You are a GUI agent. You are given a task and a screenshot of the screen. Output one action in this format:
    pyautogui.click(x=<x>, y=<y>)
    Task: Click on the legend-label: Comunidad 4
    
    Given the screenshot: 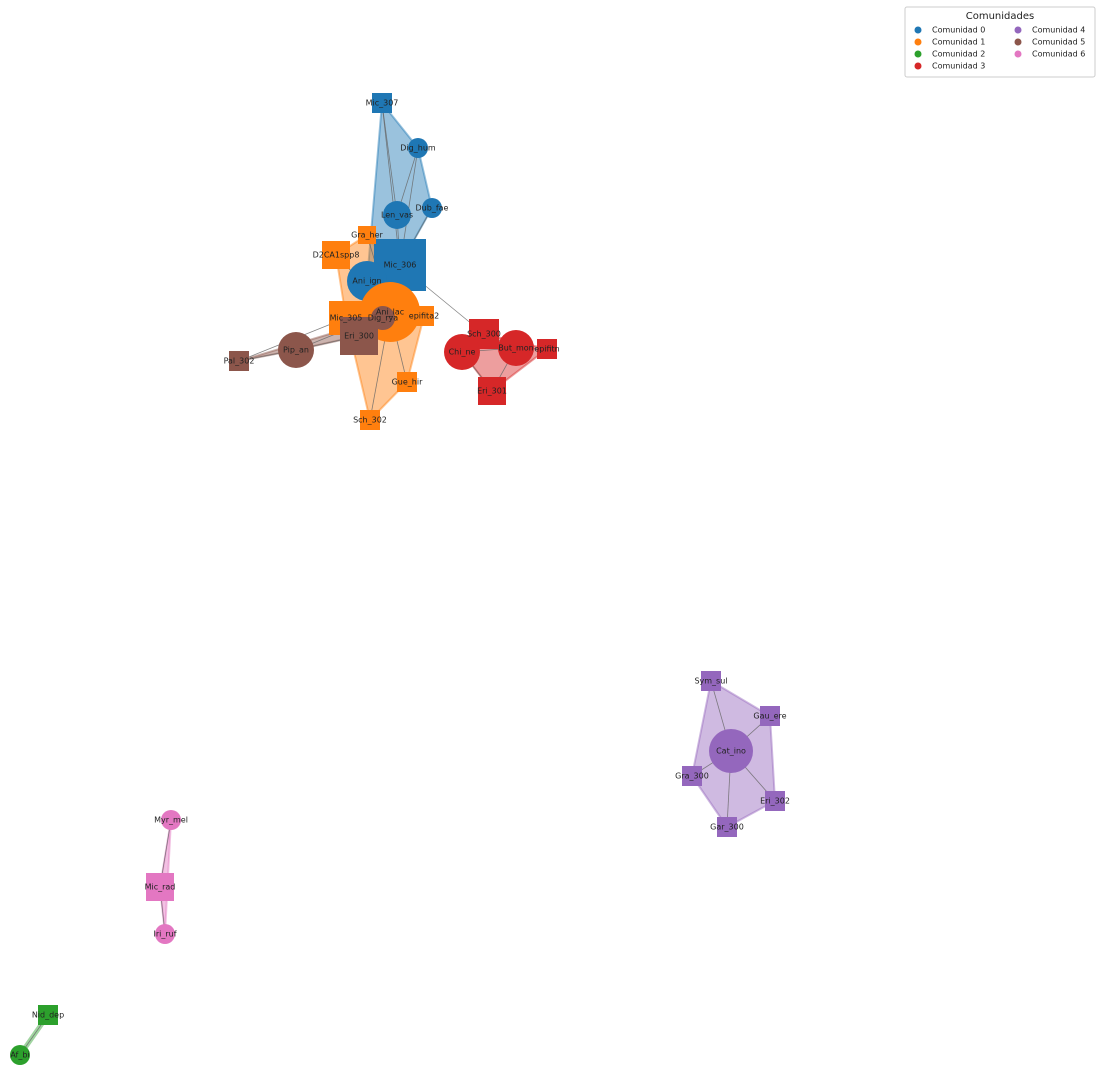 What is the action you would take?
    pyautogui.click(x=1058, y=30)
    